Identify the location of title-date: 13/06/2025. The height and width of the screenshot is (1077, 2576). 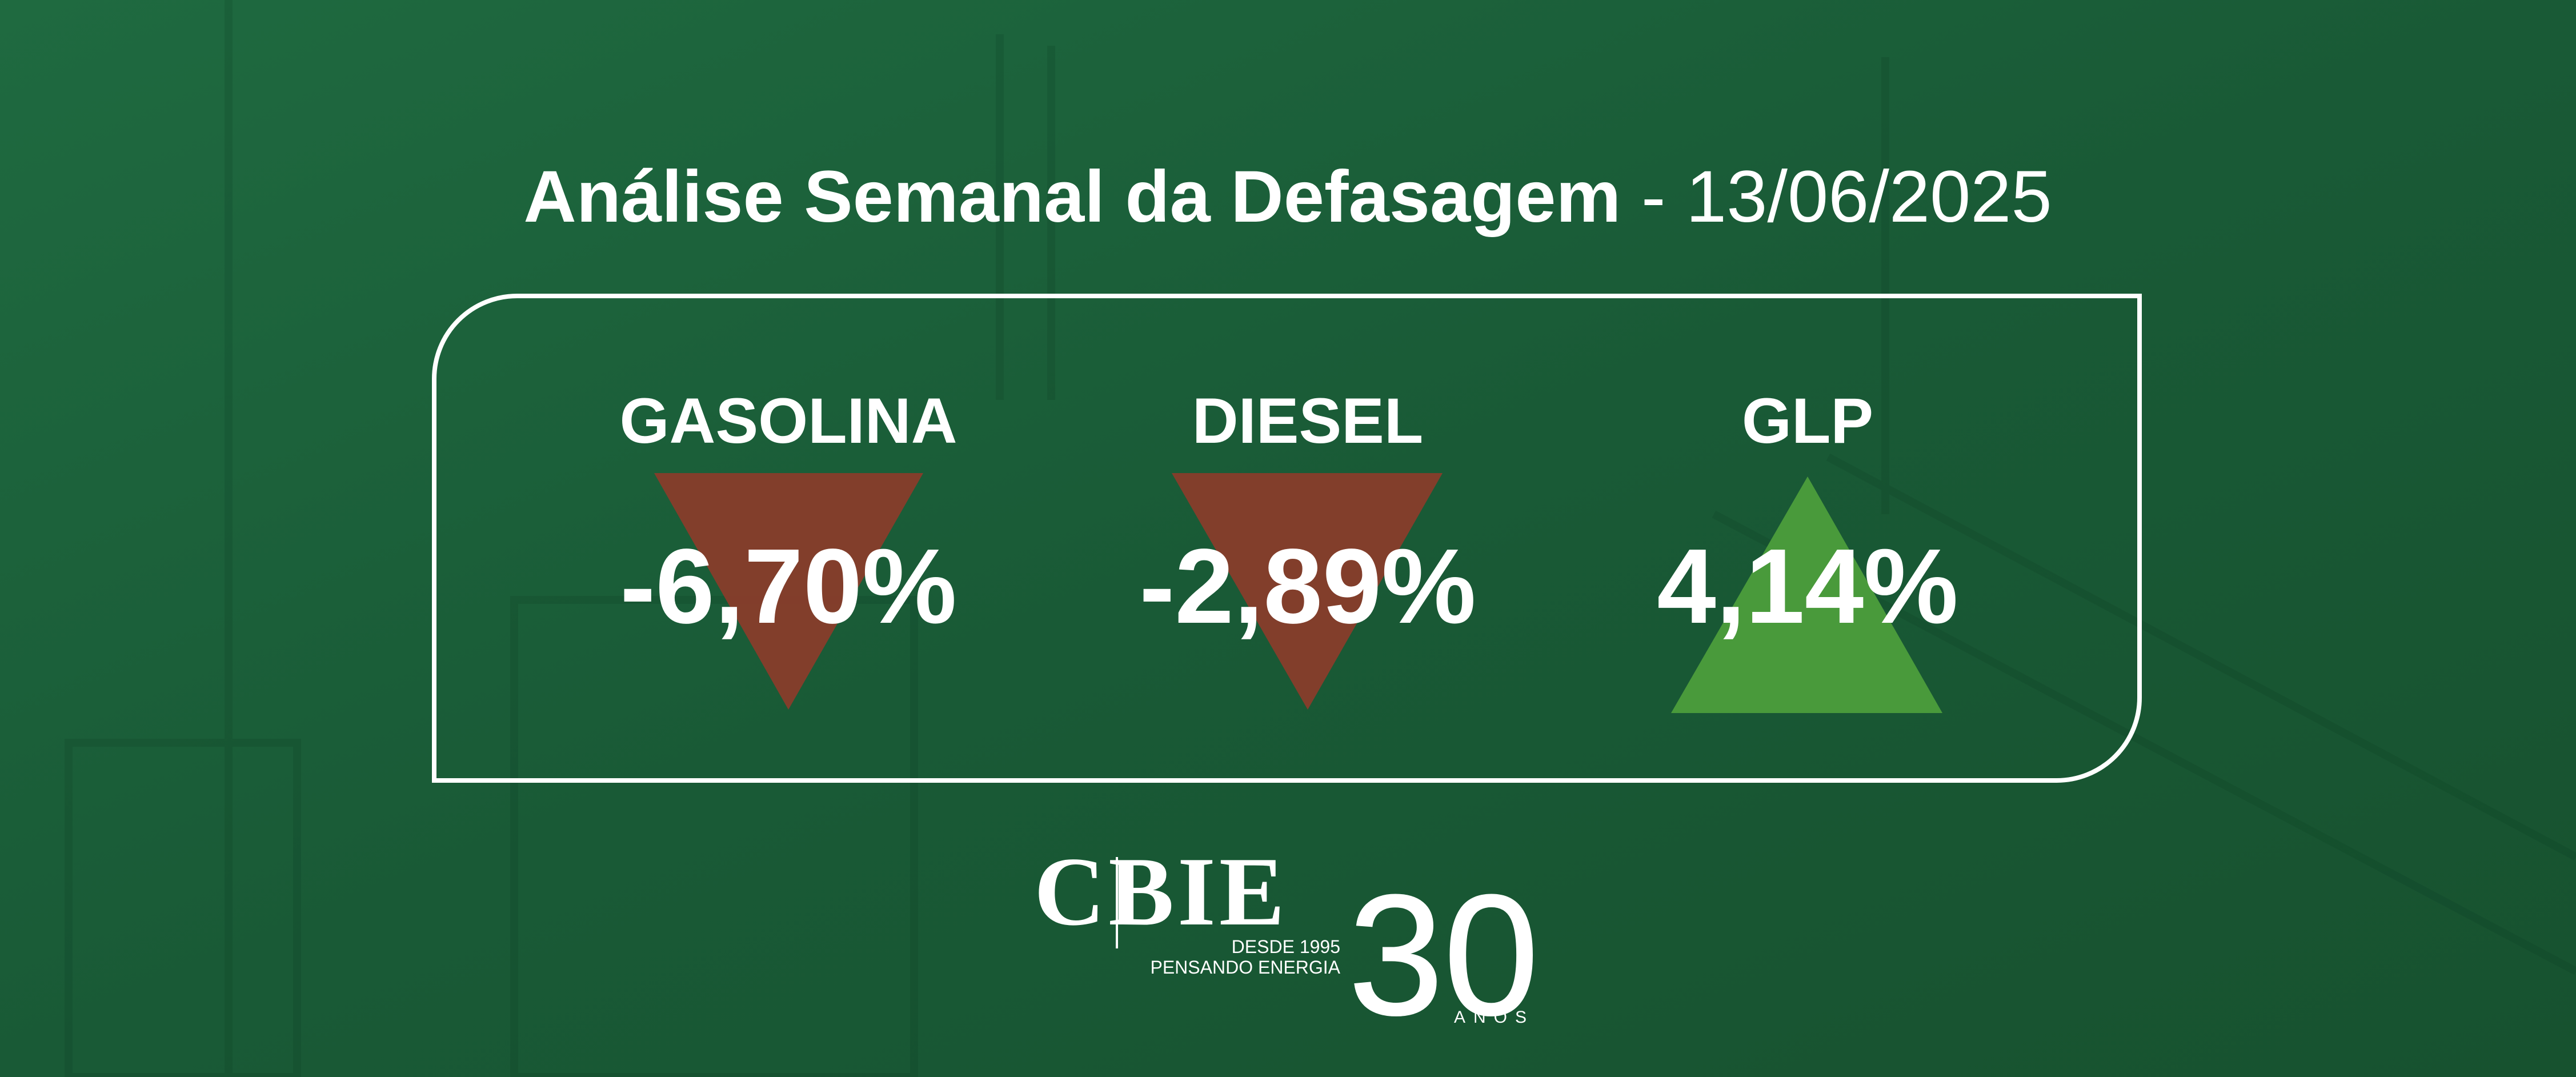
(1869, 197).